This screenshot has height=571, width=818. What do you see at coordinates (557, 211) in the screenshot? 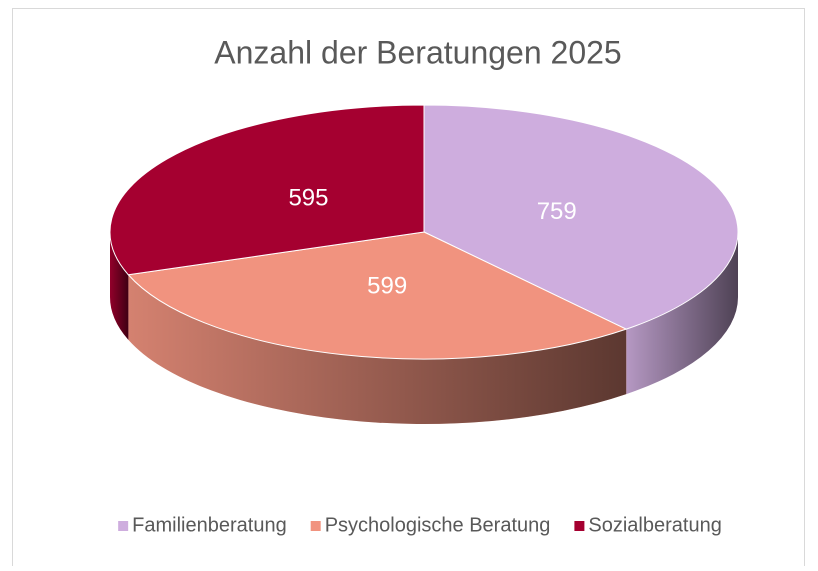
I see `data-label: 759` at bounding box center [557, 211].